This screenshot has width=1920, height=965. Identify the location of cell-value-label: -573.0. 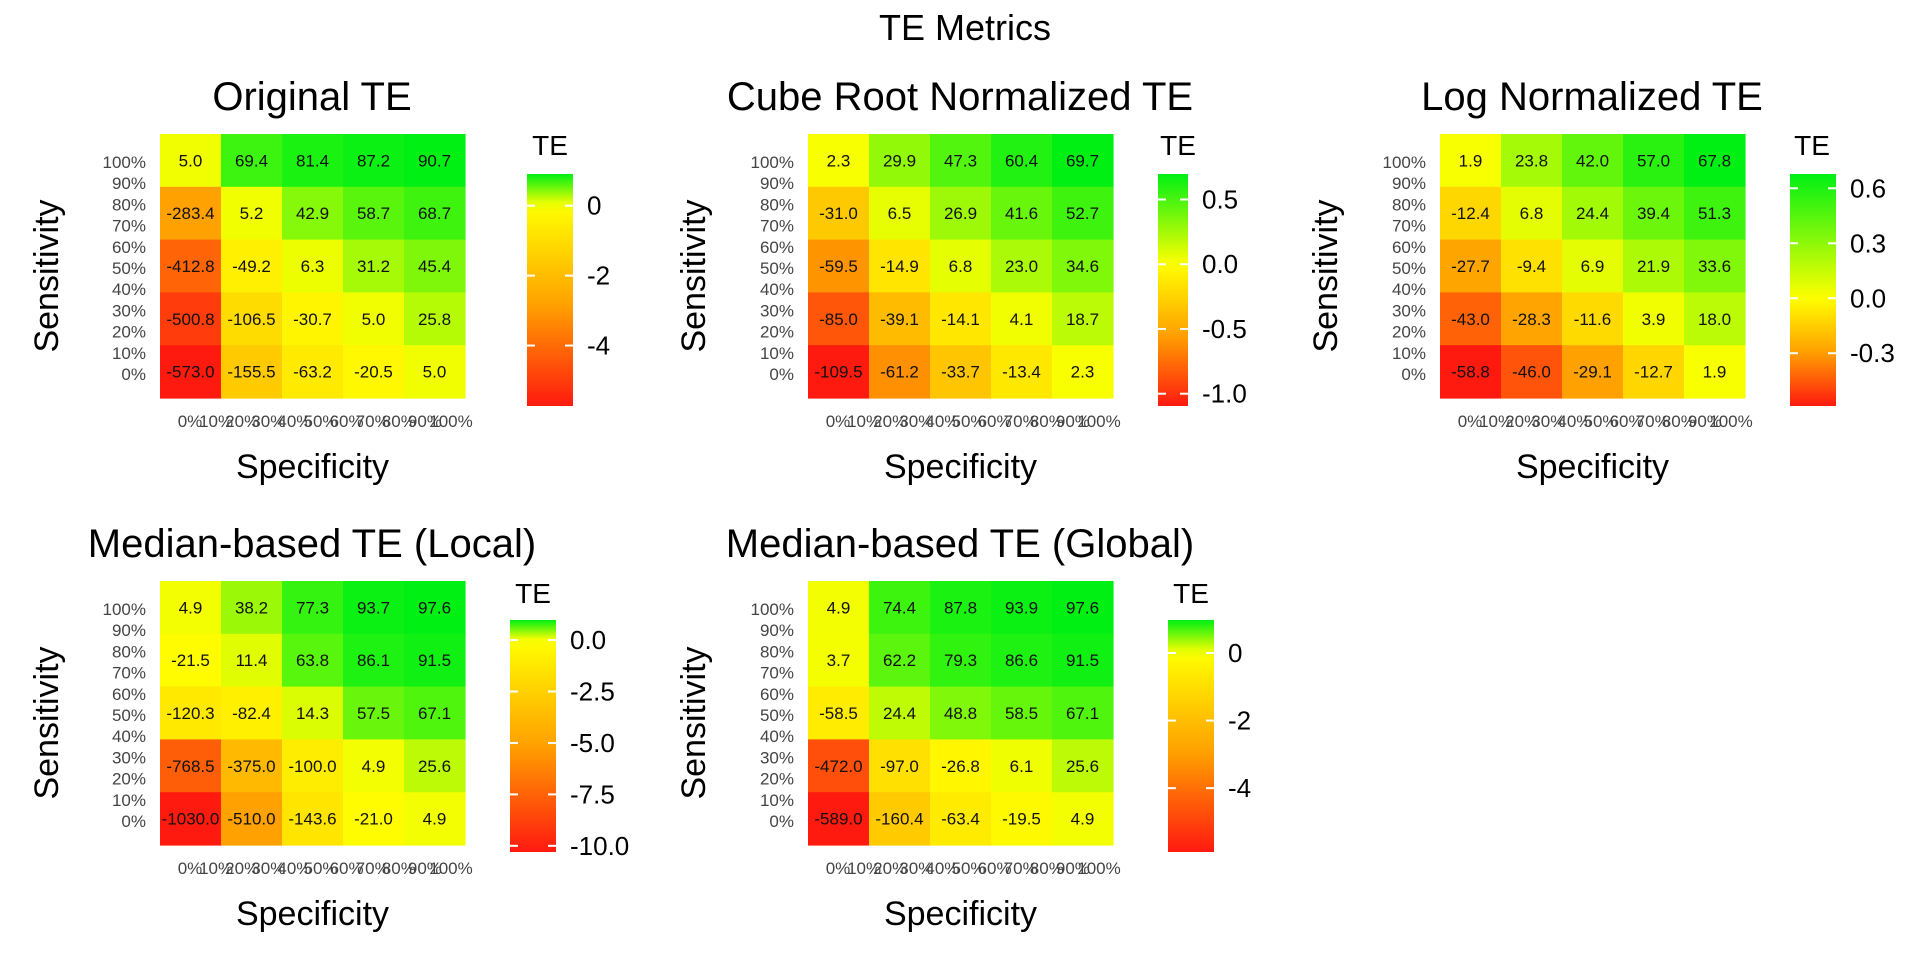
(190, 372).